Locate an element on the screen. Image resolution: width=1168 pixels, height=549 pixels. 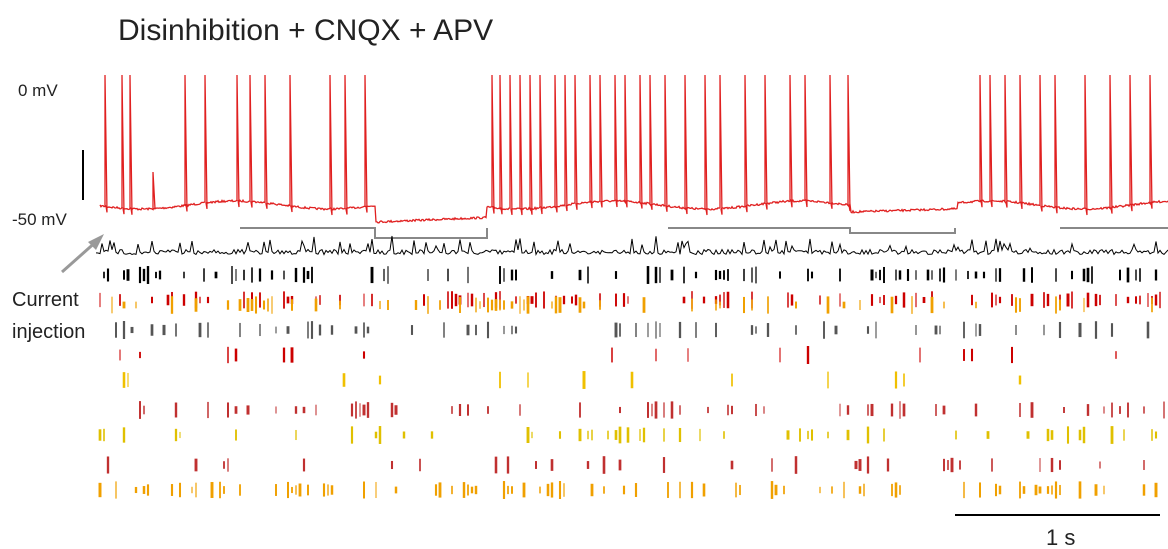
annotation-line: injection is located at coordinates (48, 332).